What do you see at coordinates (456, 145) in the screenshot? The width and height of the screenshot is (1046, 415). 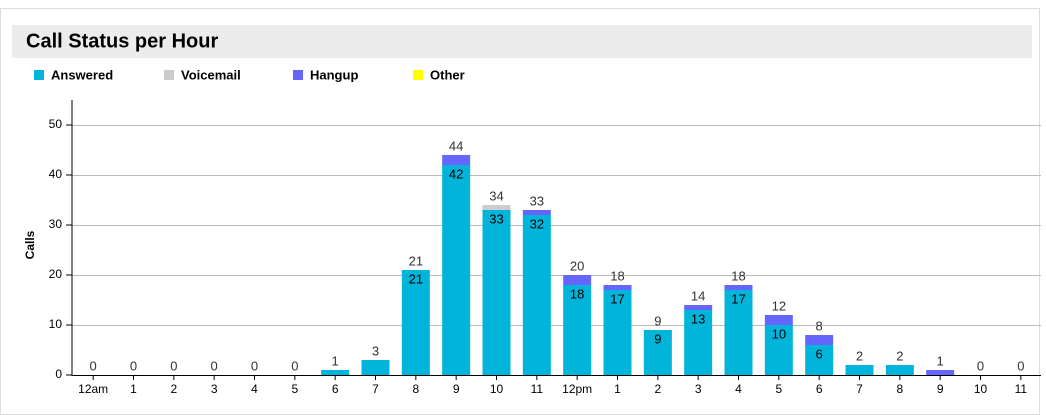 I see `total-label: 44` at bounding box center [456, 145].